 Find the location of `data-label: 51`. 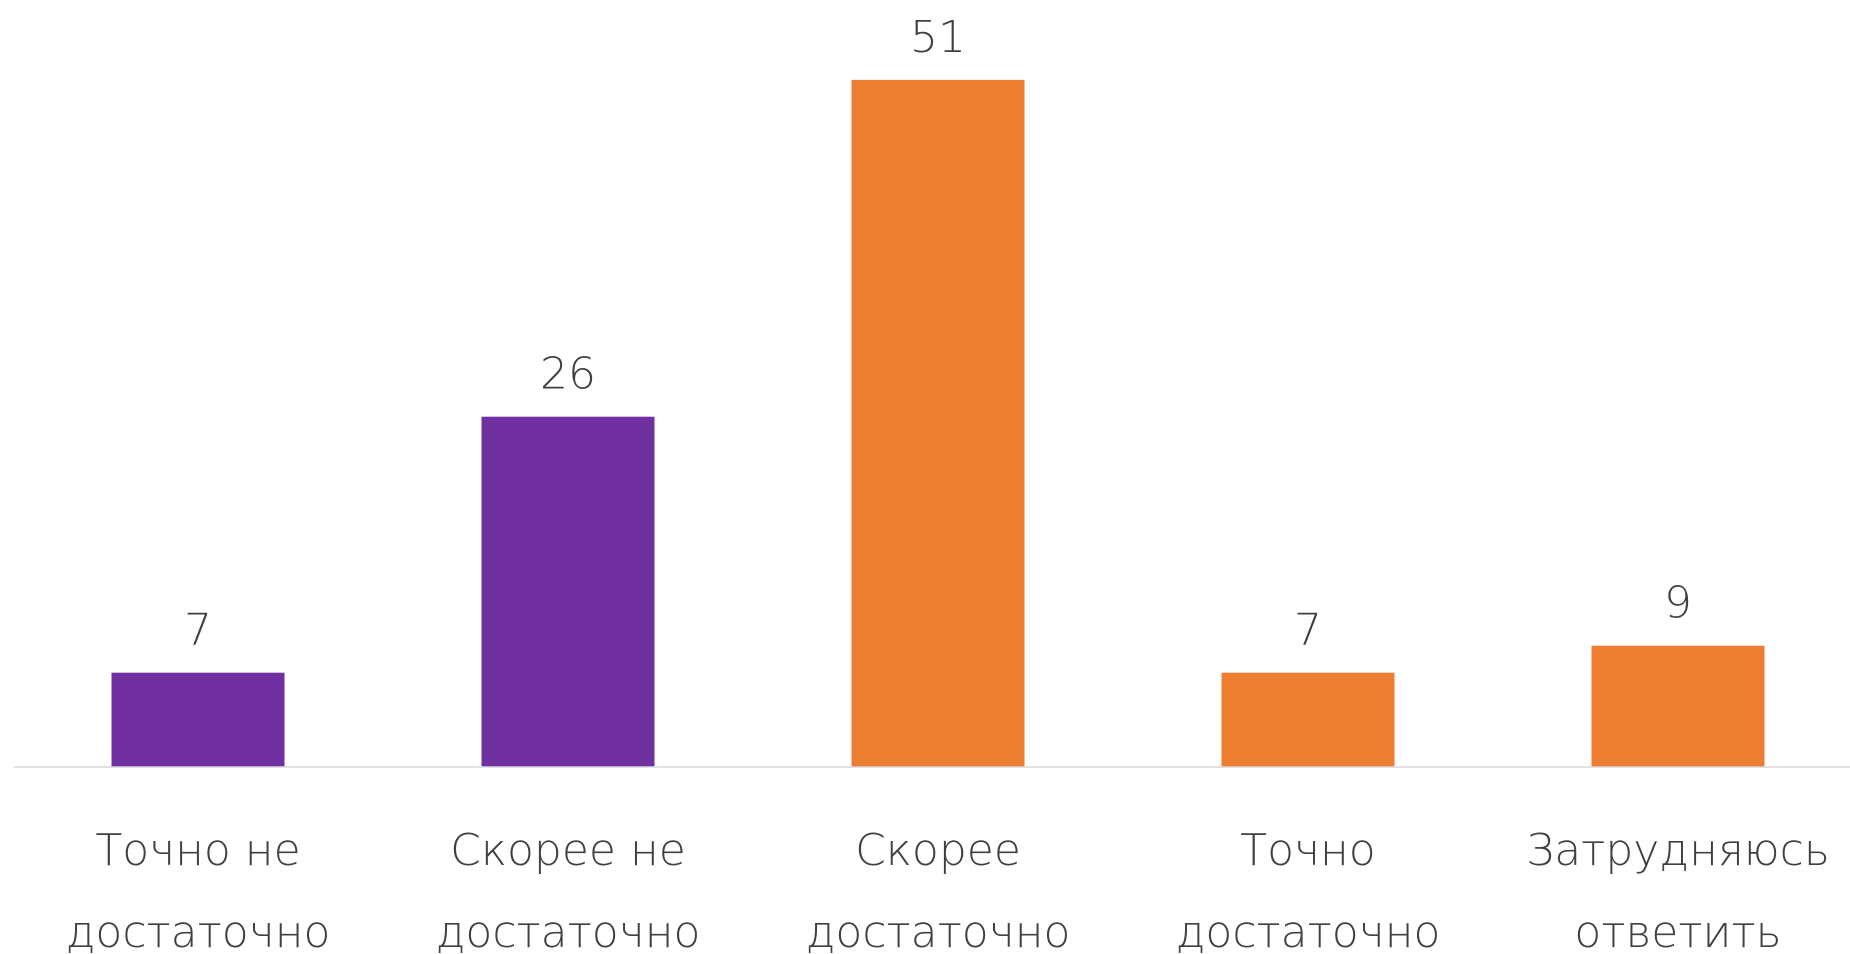

data-label: 51 is located at coordinates (938, 37).